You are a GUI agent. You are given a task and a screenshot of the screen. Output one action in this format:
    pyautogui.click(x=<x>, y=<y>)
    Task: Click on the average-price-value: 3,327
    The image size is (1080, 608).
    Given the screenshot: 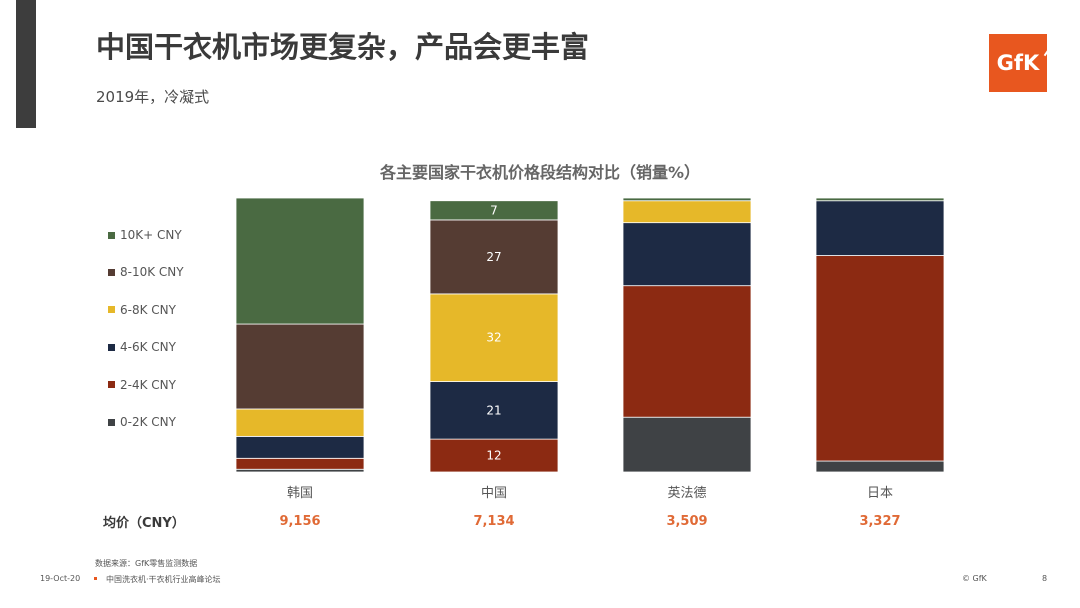 What is the action you would take?
    pyautogui.click(x=880, y=521)
    